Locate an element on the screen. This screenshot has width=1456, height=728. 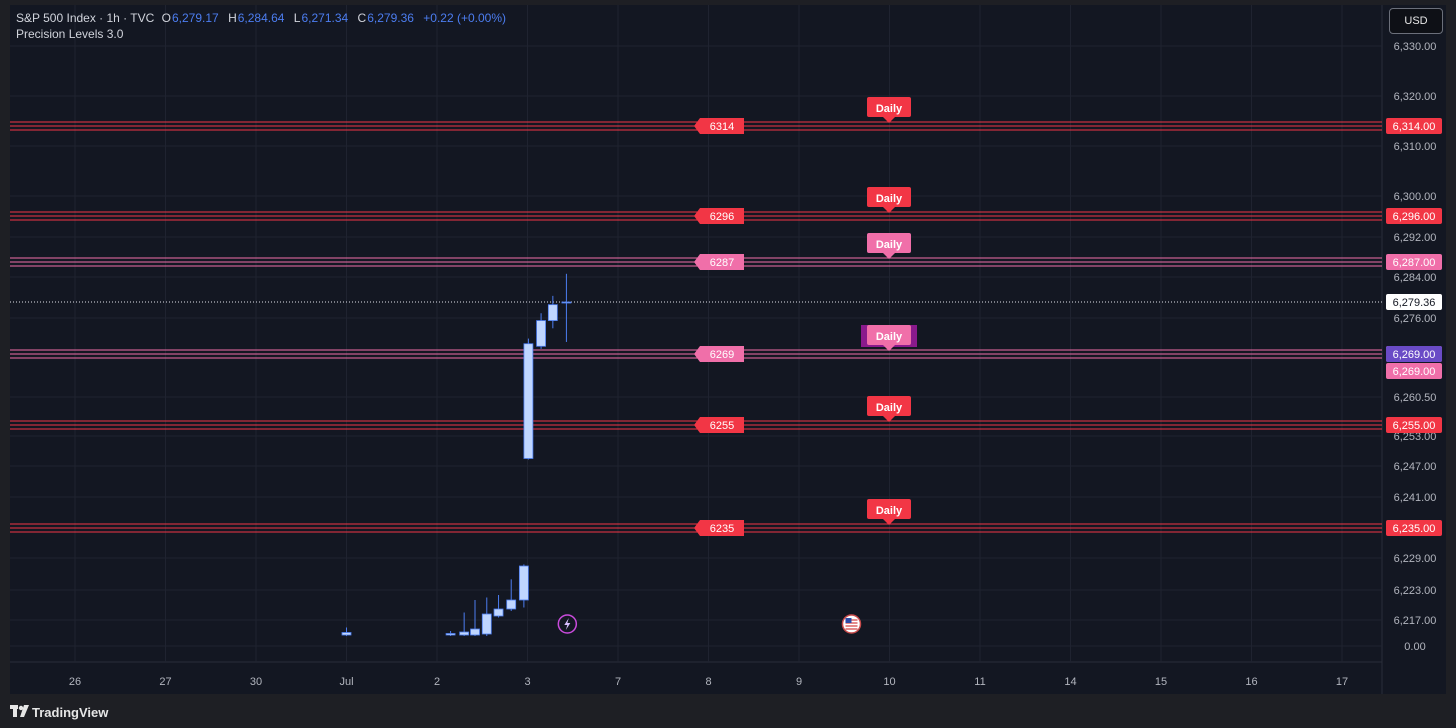
price-tick-label: 6,330.00 is located at coordinates (1415, 47).